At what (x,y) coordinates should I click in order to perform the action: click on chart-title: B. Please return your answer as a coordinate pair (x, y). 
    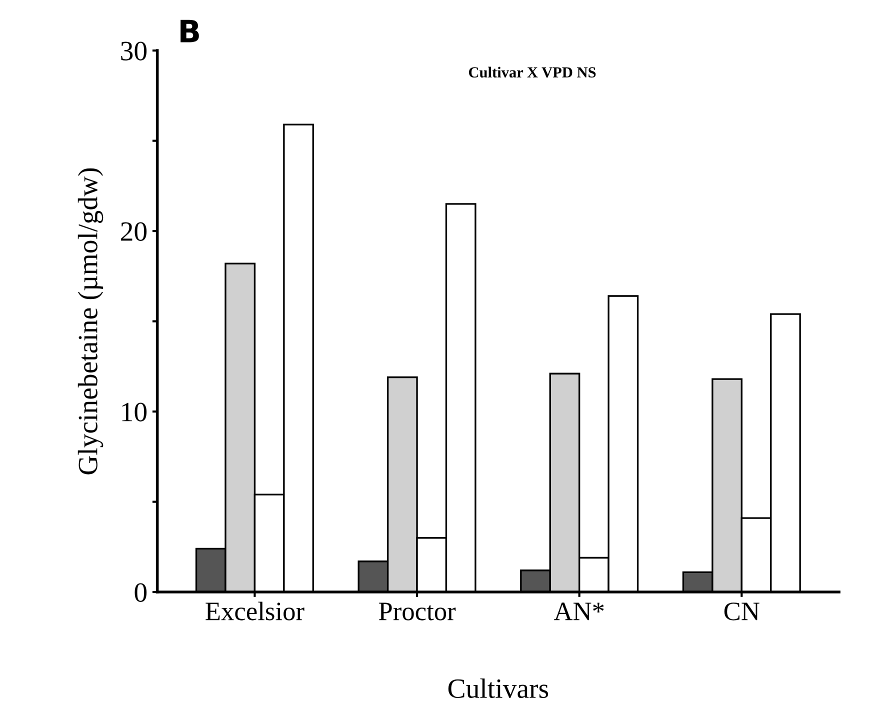
    Looking at the image, I should click on (189, 31).